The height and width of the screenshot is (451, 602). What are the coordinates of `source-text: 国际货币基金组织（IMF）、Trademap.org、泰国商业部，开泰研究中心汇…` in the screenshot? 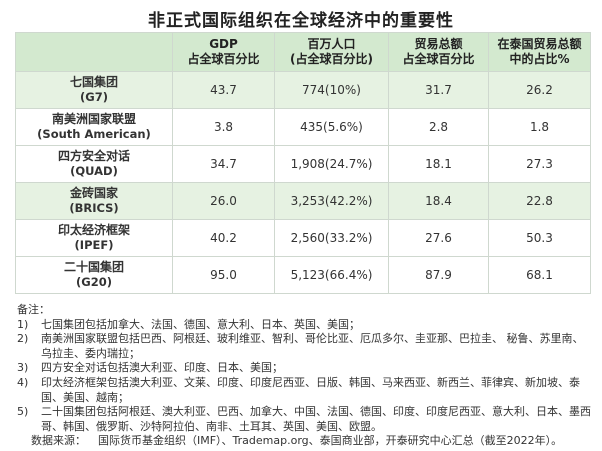 It's located at (330, 440).